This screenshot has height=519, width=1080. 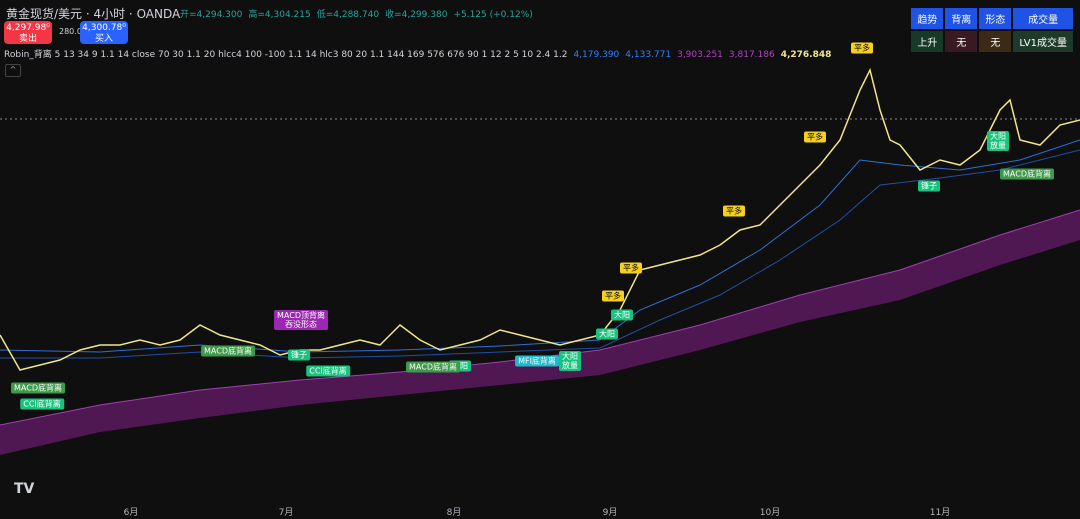 I want to click on ohlc-value: 低=4,288.740, so click(x=348, y=15).